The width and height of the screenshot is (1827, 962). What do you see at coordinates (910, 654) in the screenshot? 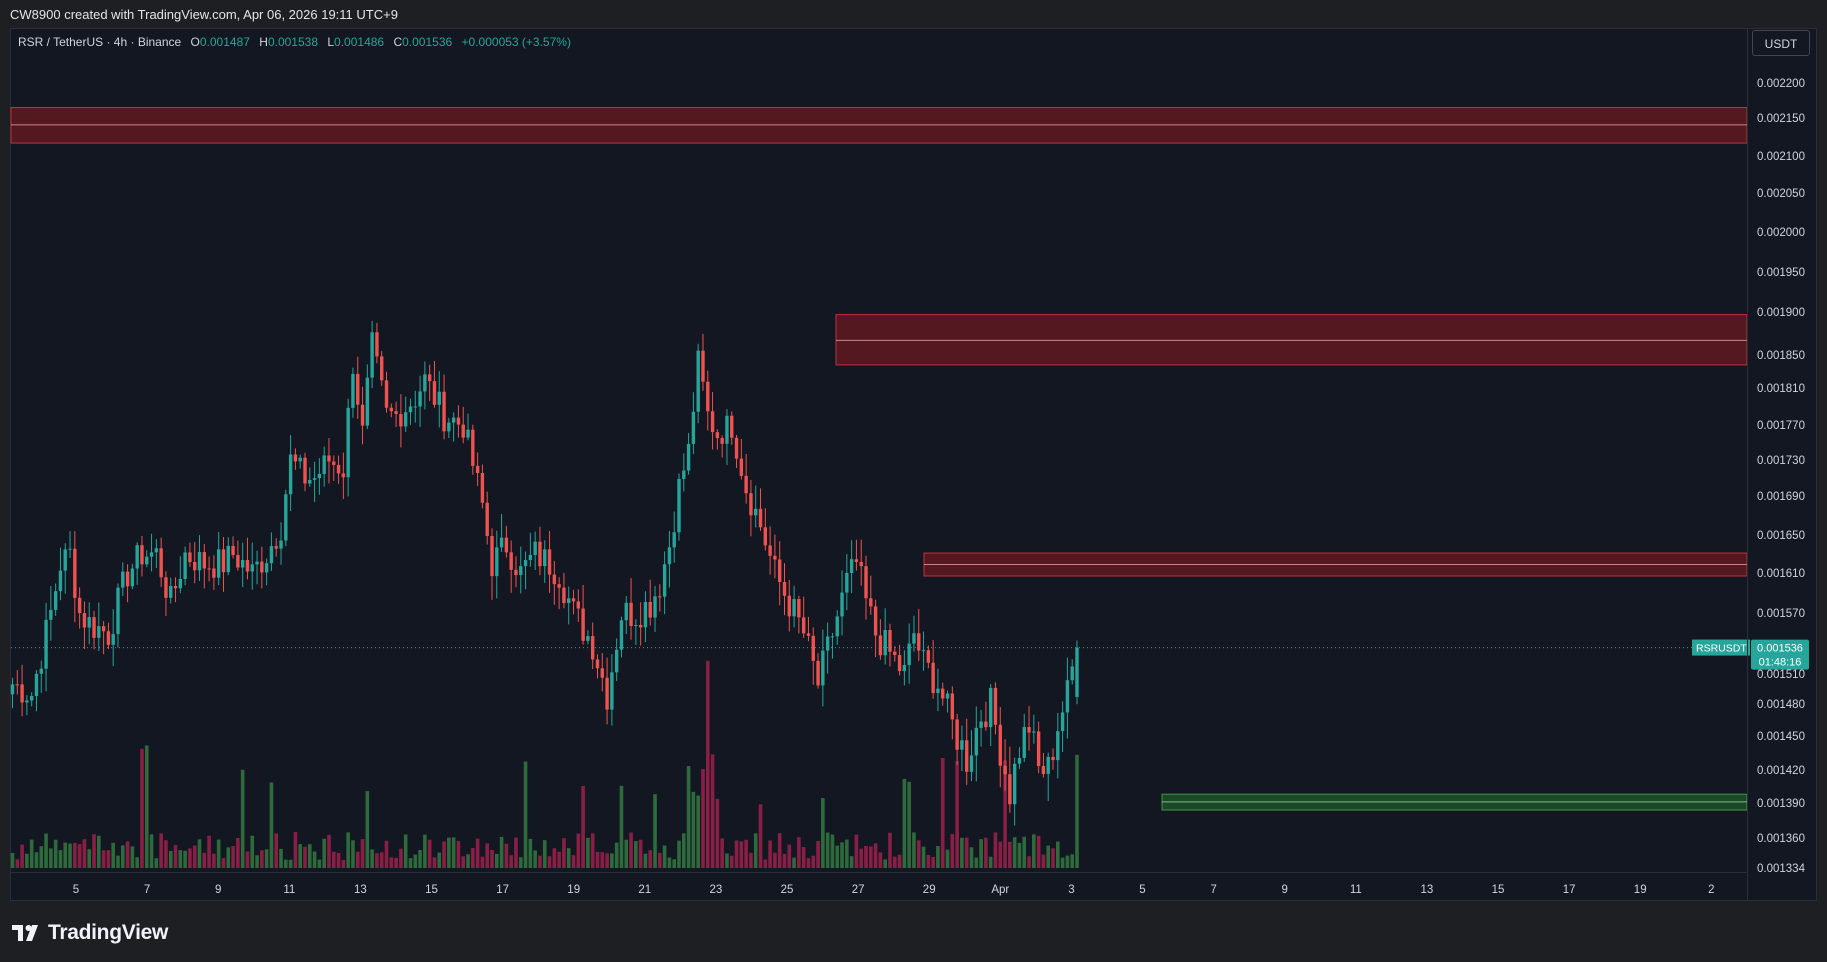
I see `last-price-line-layer: RSRUSDT 0.001536 01:48:16` at bounding box center [910, 654].